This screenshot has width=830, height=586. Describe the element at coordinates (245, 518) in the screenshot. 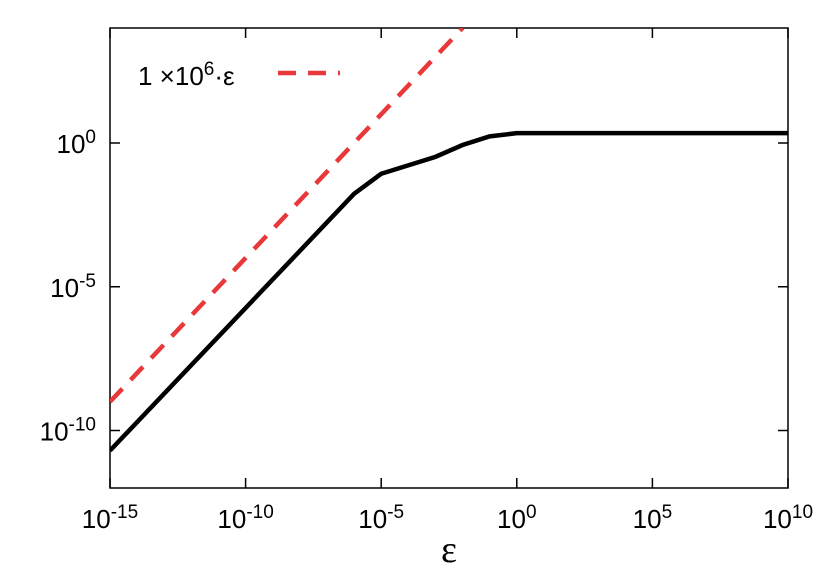

I see `x-tick-label: 10⁻¹⁰` at that location.